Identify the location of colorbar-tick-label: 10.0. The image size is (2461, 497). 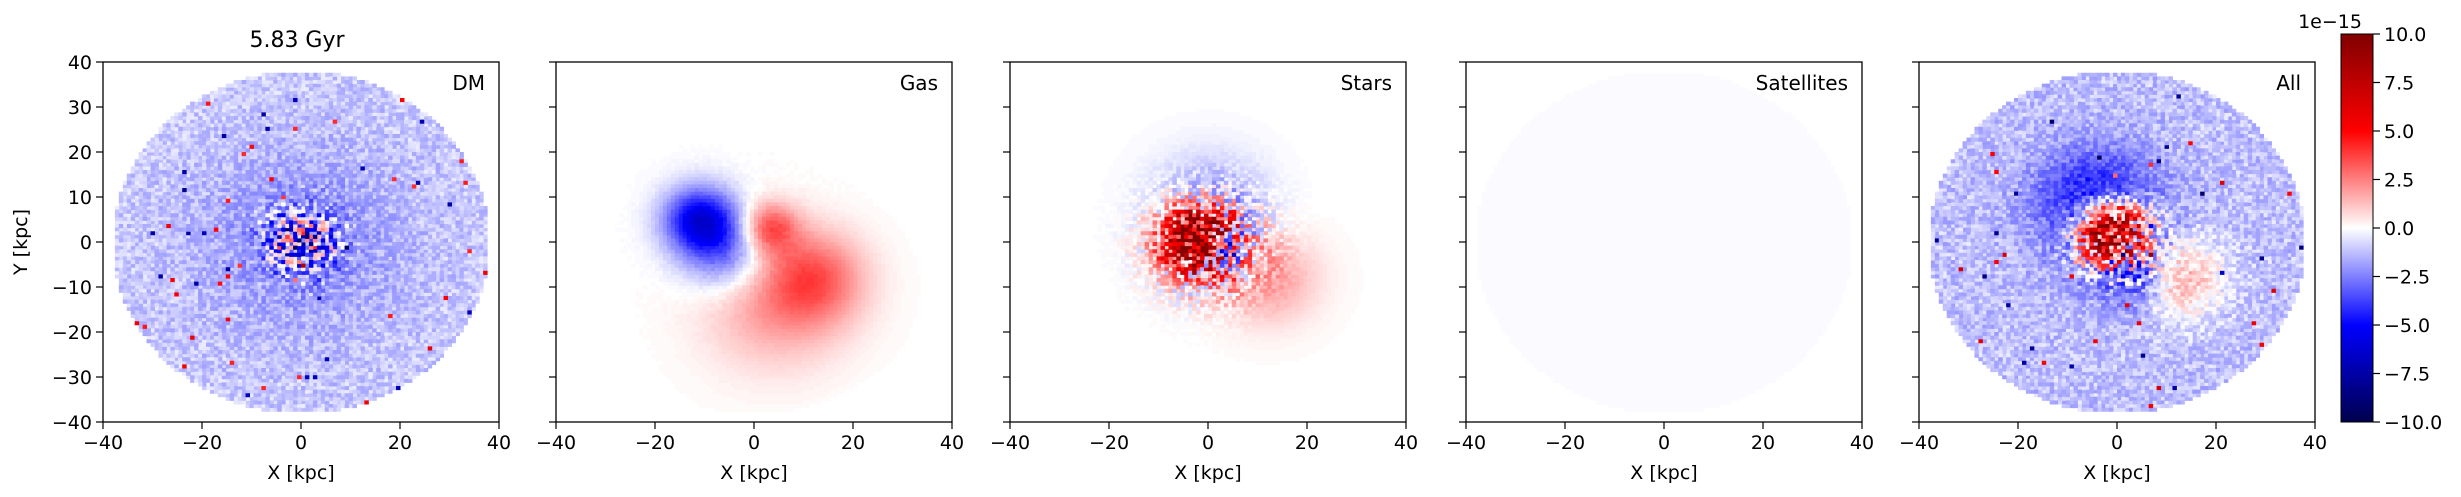
(2405, 35).